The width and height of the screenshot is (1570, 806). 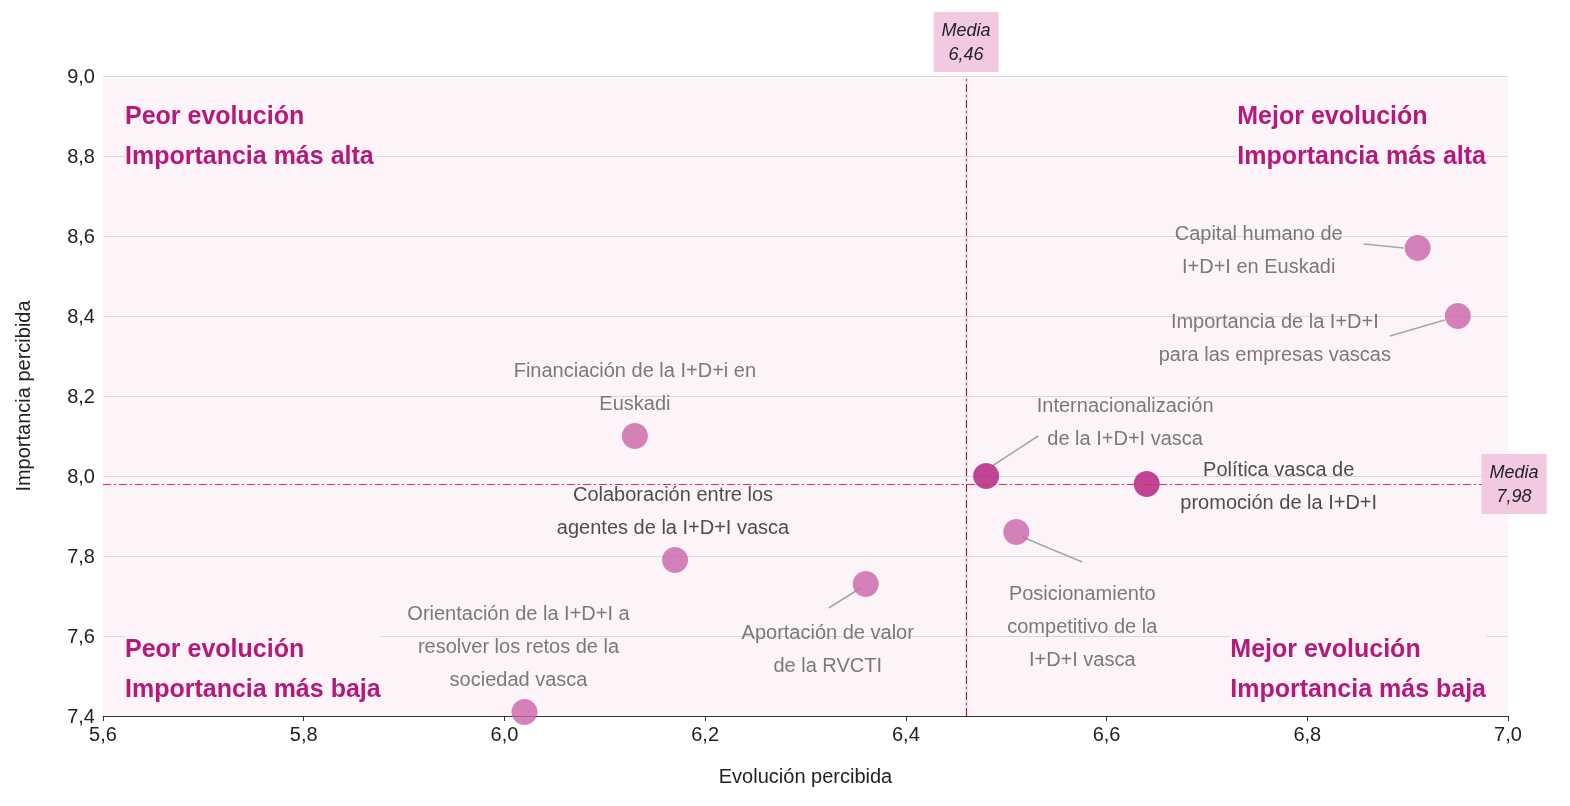 What do you see at coordinates (705, 734) in the screenshot?
I see `x-tick-label: 6,2` at bounding box center [705, 734].